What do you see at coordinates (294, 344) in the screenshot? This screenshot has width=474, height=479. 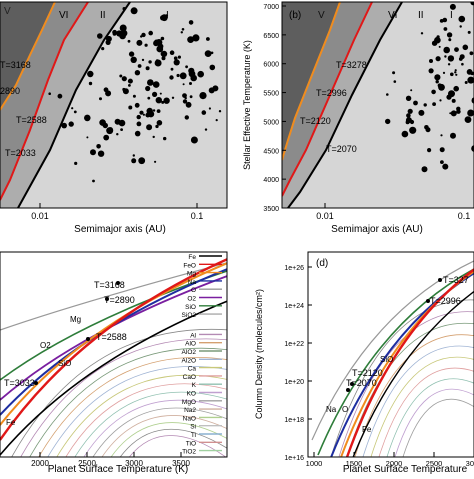 I see `ytick-label-d: 1e+22` at bounding box center [294, 344].